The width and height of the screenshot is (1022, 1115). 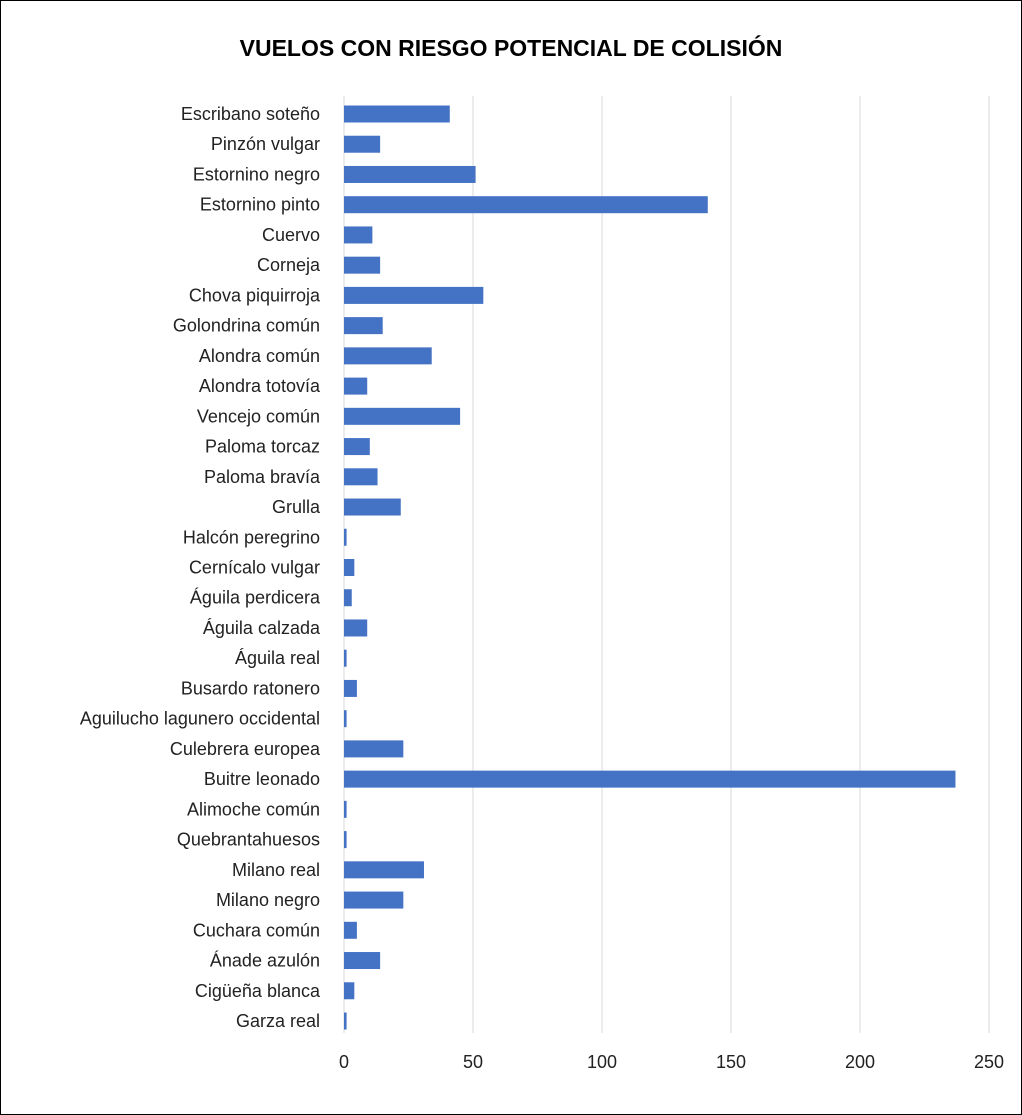 What do you see at coordinates (262, 477) in the screenshot?
I see `category-label: Paloma bravía` at bounding box center [262, 477].